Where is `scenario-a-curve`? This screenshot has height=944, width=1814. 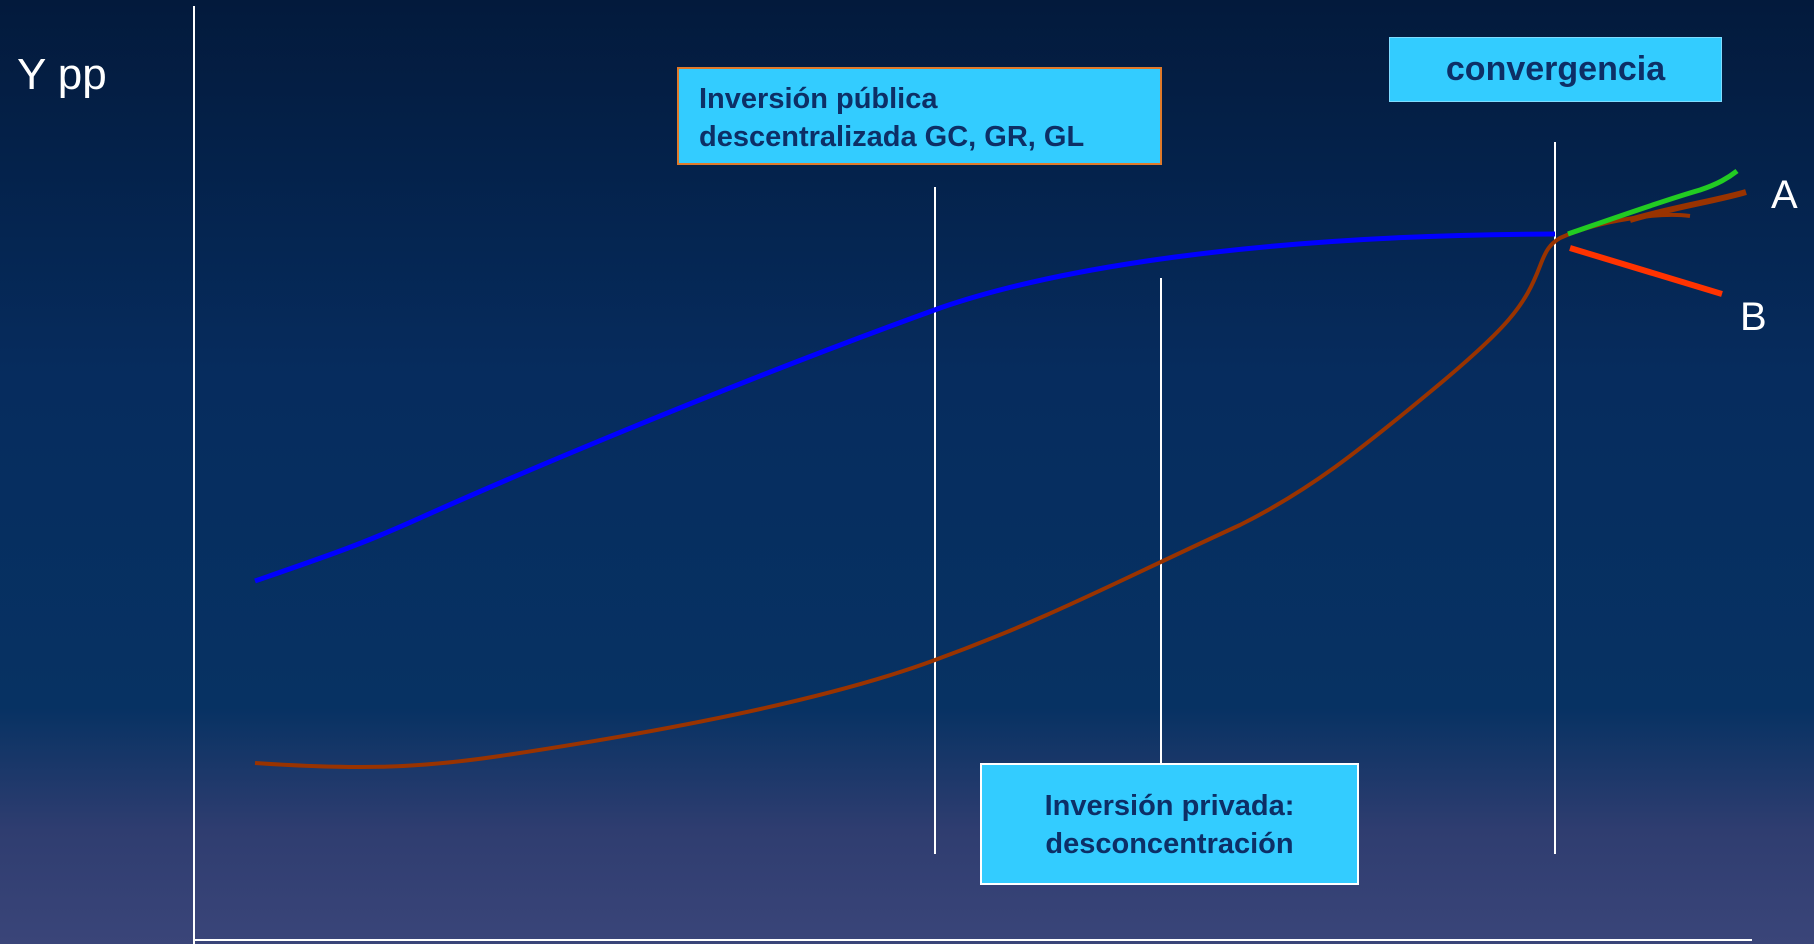 scenario-a-curve is located at coordinates (1653, 203).